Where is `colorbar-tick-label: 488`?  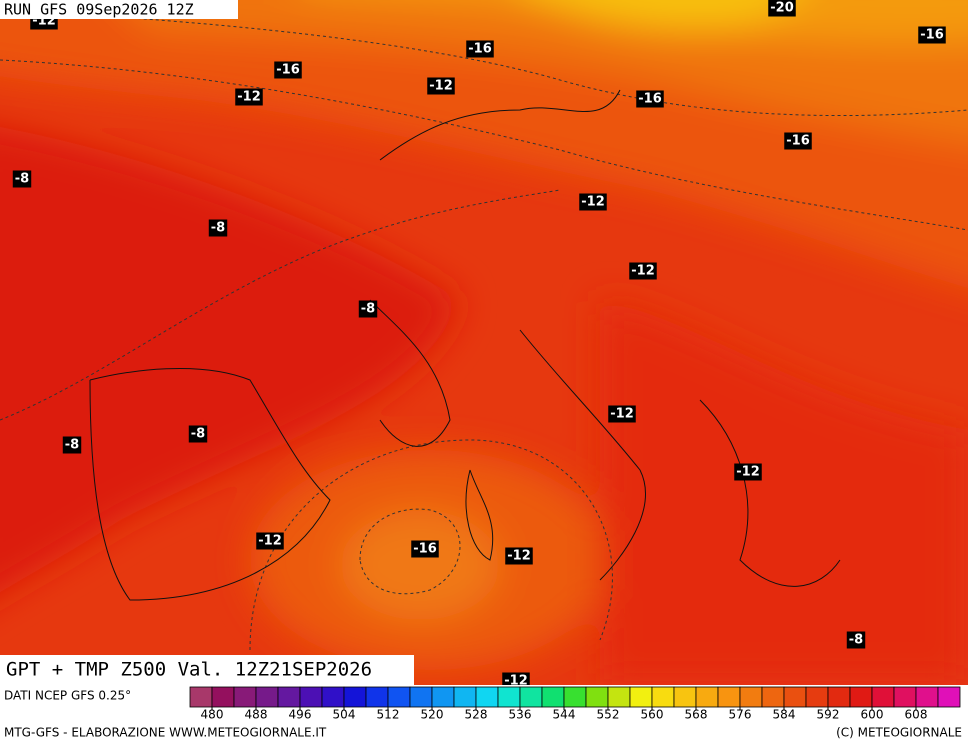 colorbar-tick-label: 488 is located at coordinates (256, 715).